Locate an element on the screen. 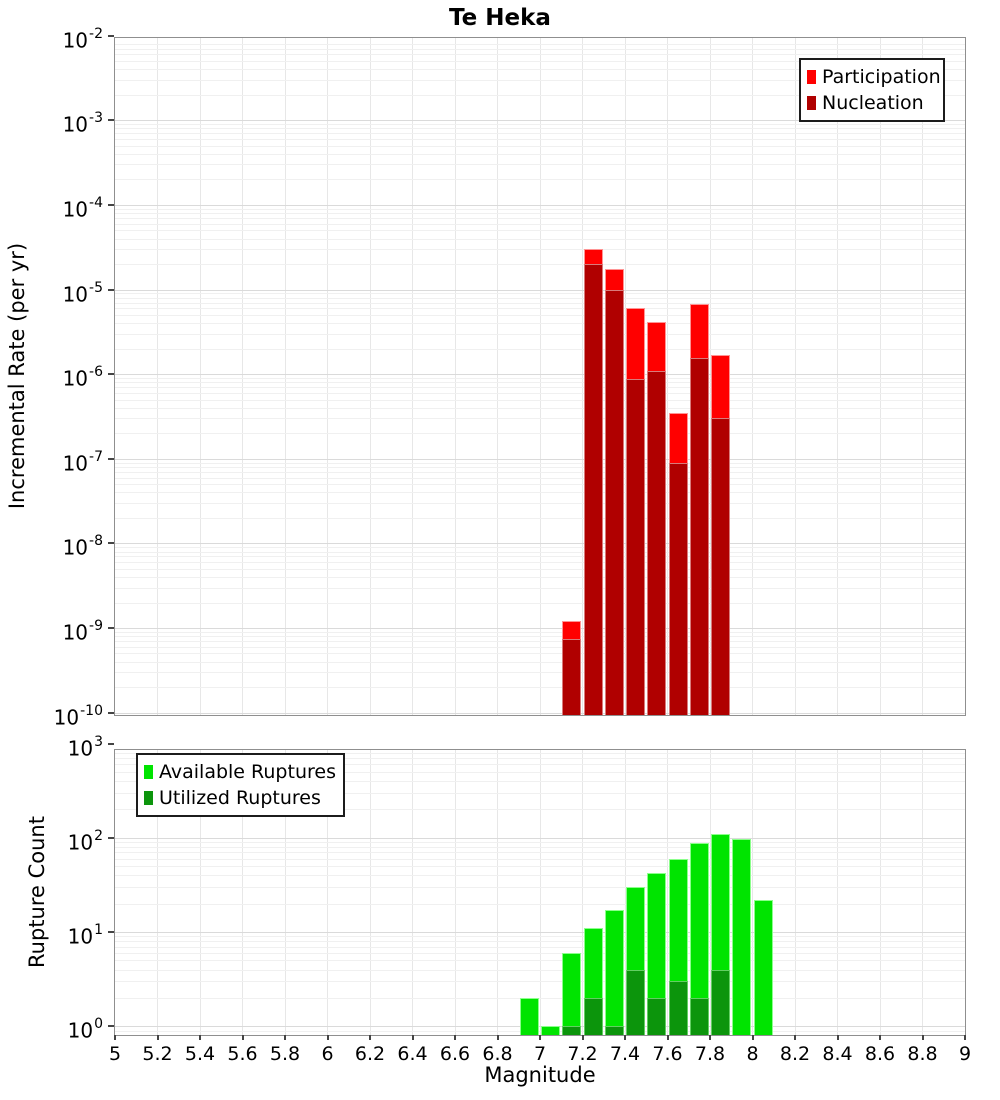  x-tick-label: 8.2 is located at coordinates (795, 1054).